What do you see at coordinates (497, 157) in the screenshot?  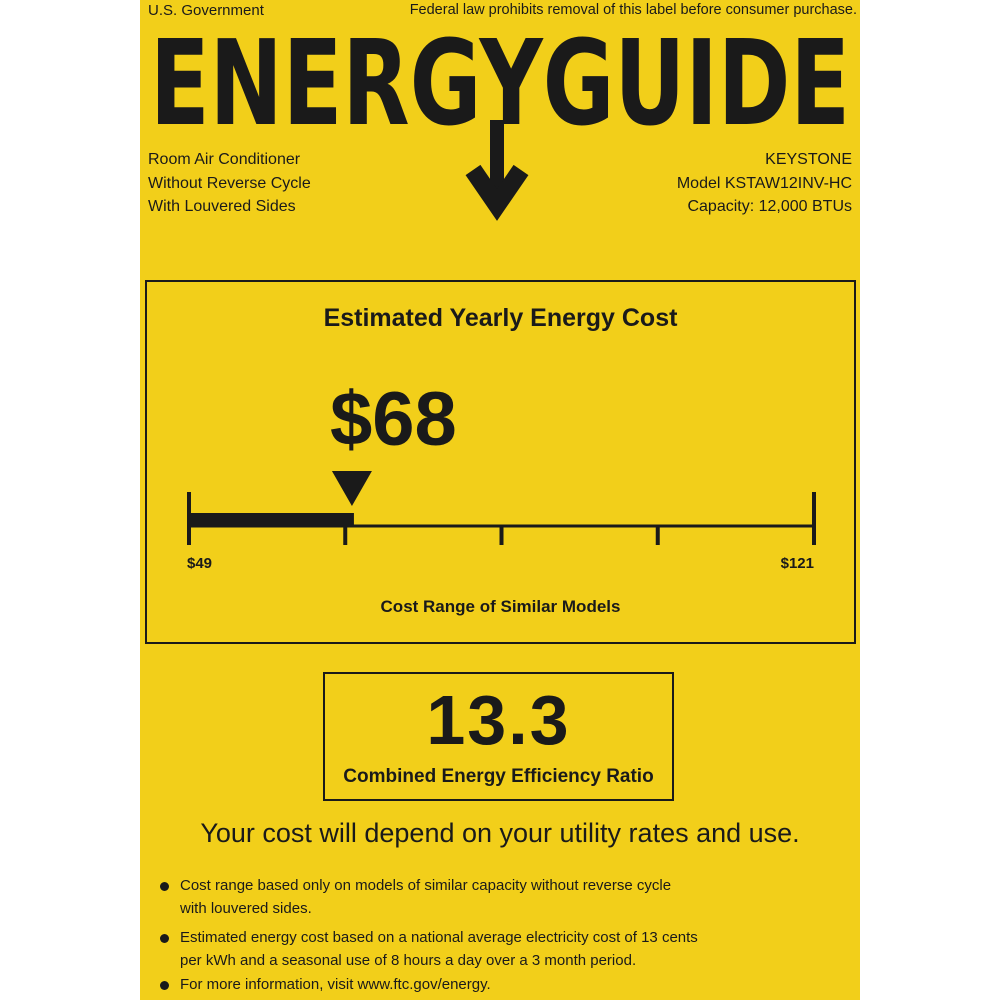 I see `arrow-shaft` at bounding box center [497, 157].